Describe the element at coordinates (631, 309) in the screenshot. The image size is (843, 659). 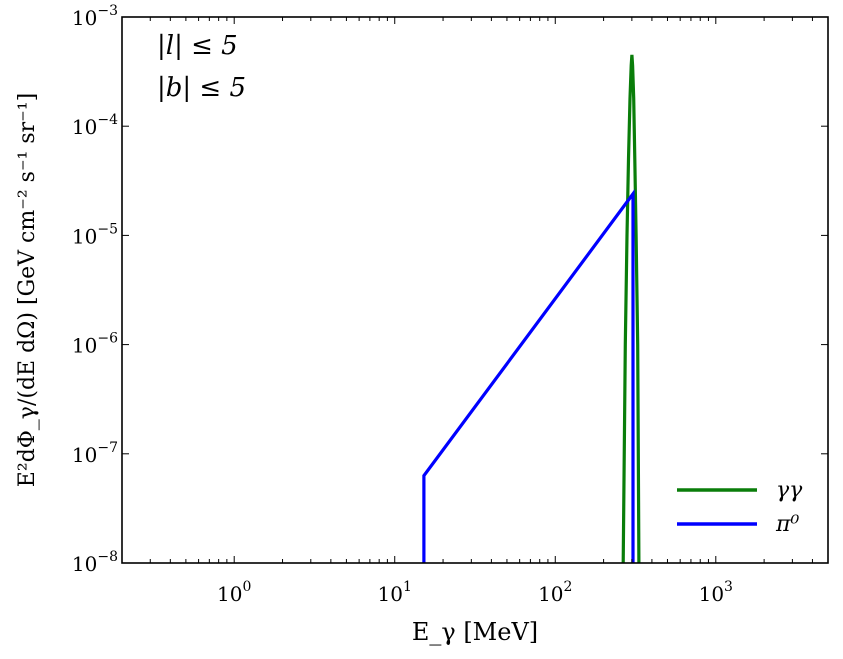
I see `series-line-gamma-gamma` at that location.